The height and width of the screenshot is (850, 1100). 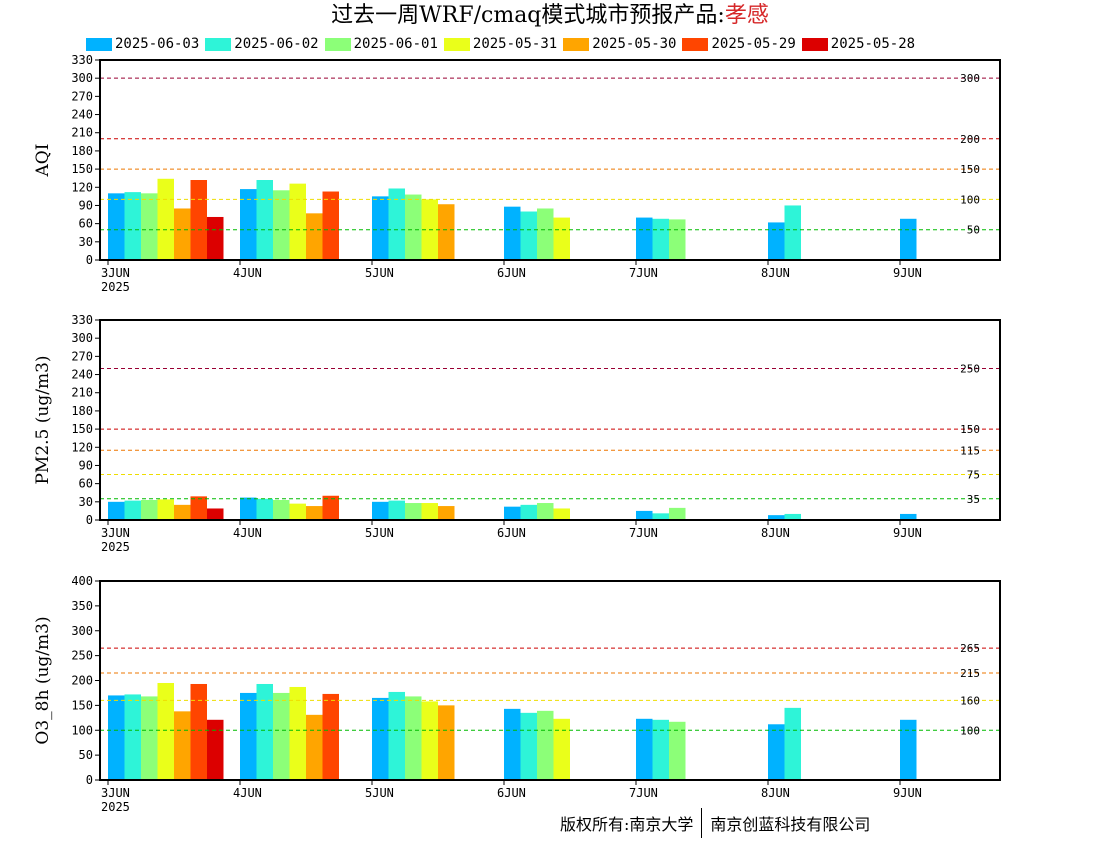 I want to click on y-tick-label: 150, so click(x=82, y=169).